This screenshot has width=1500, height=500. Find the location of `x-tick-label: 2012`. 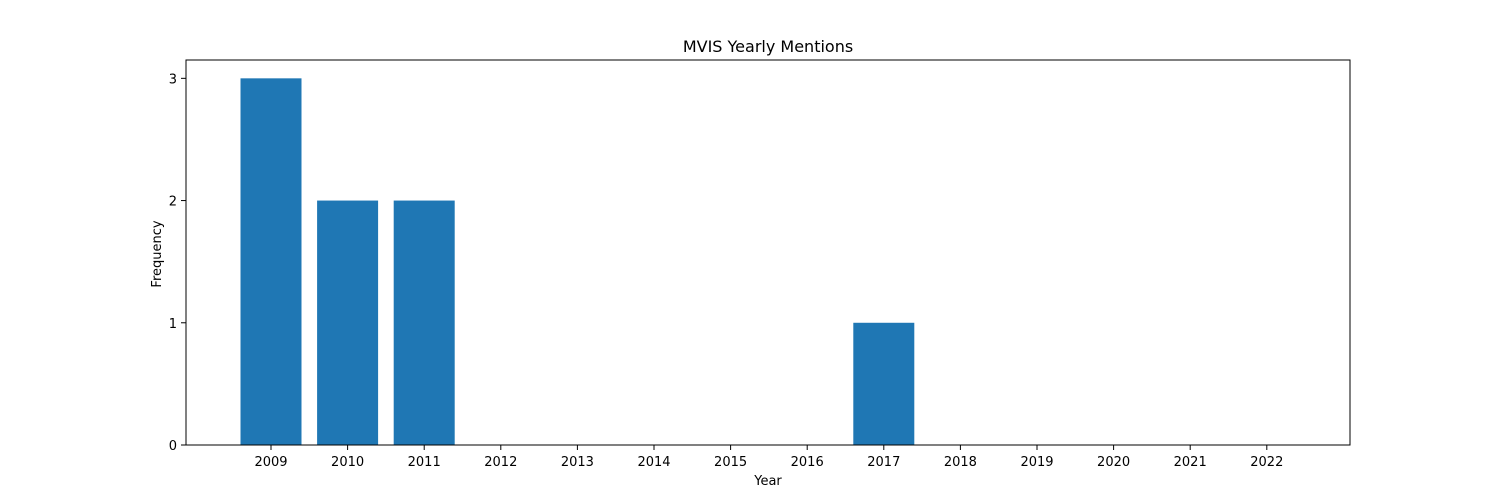

x-tick-label: 2012 is located at coordinates (500, 462).